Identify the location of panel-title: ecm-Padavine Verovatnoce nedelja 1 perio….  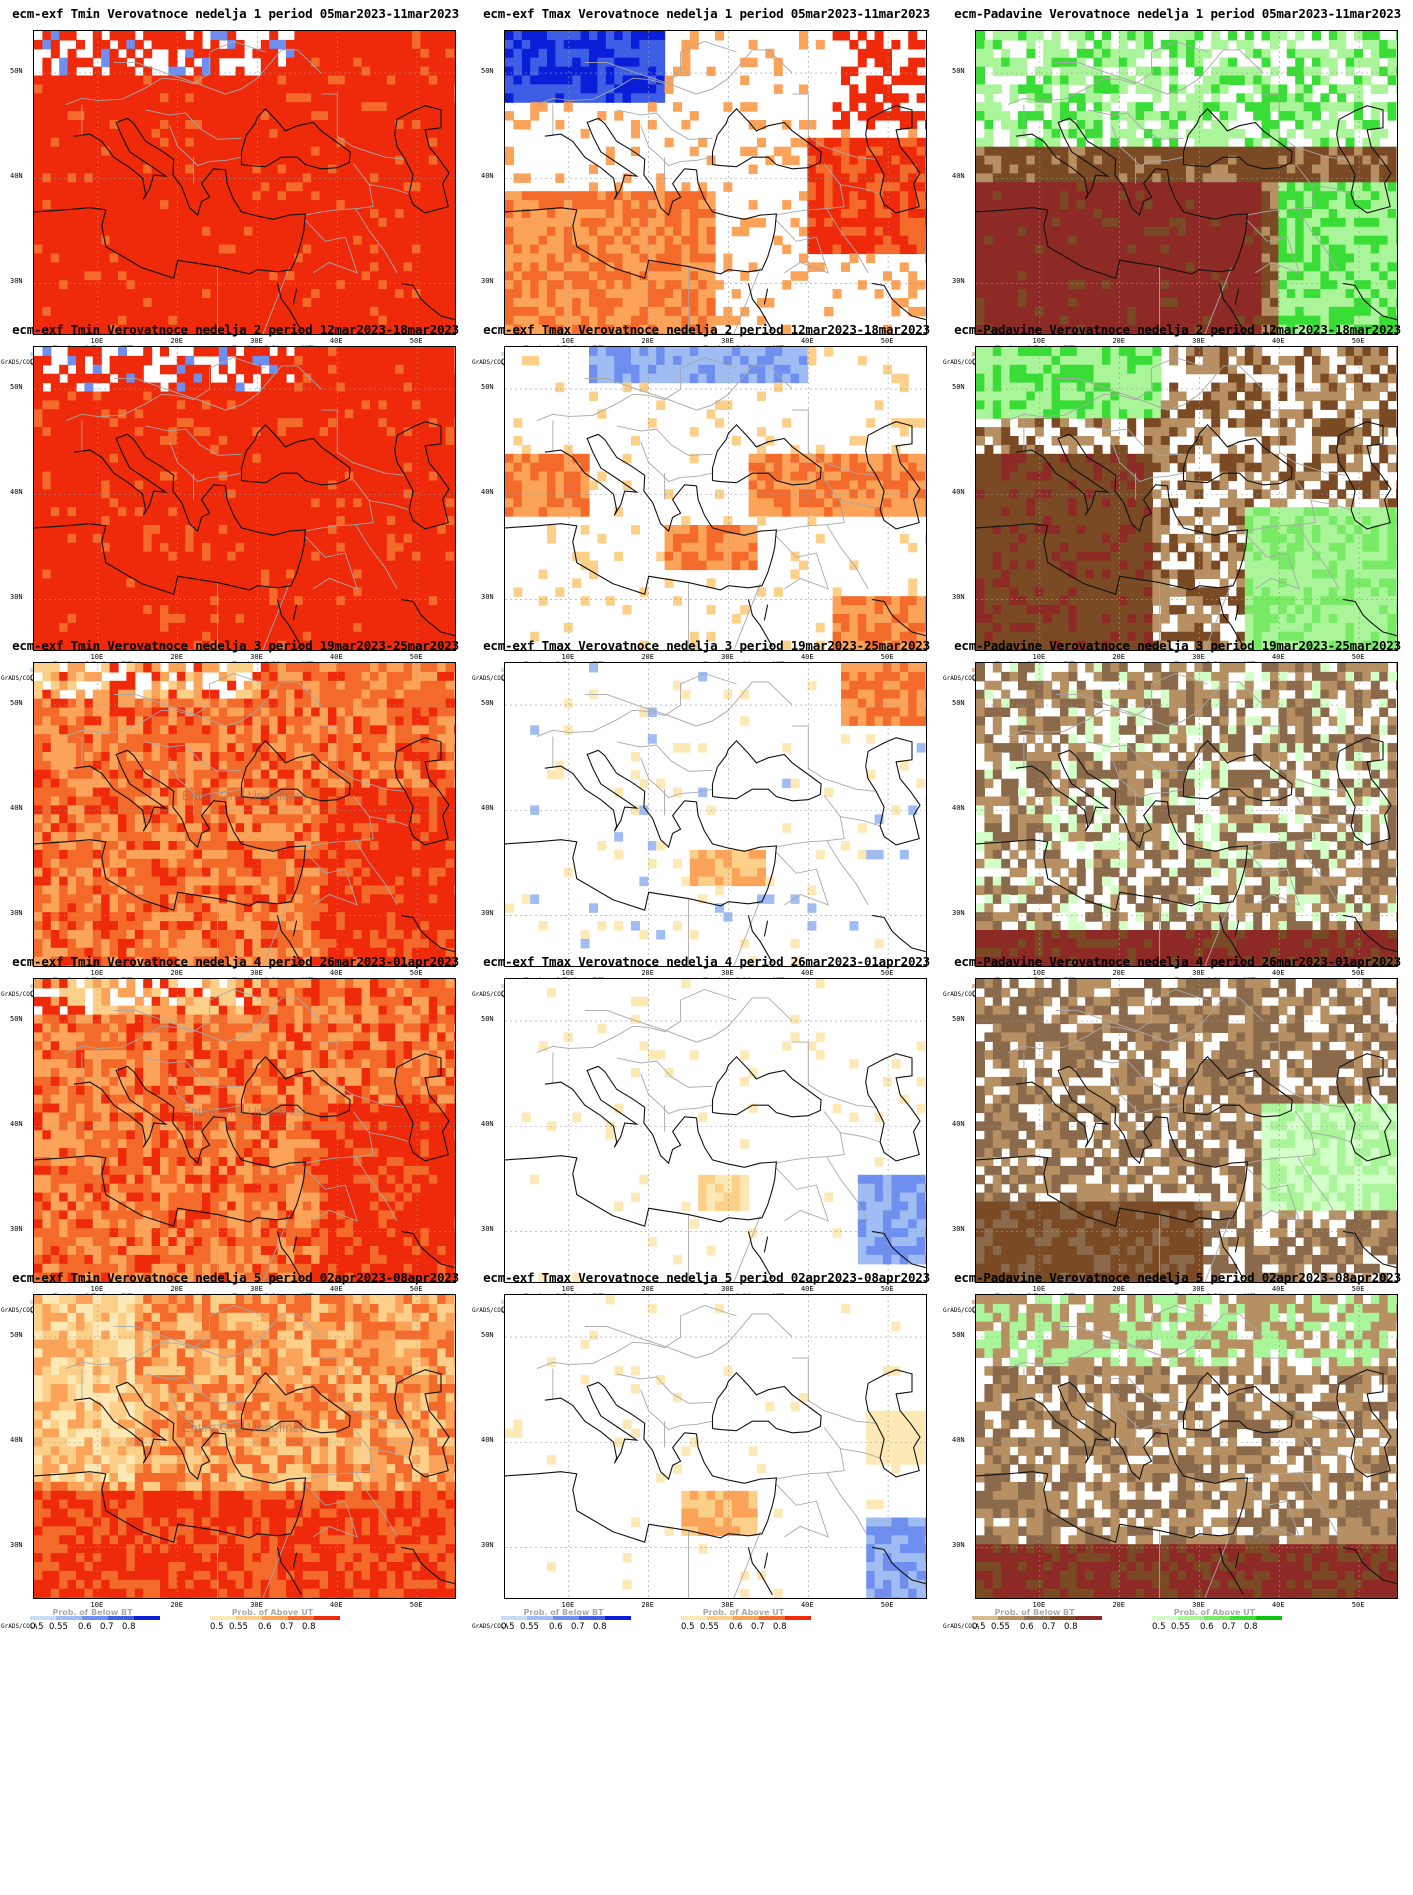
(1177, 13).